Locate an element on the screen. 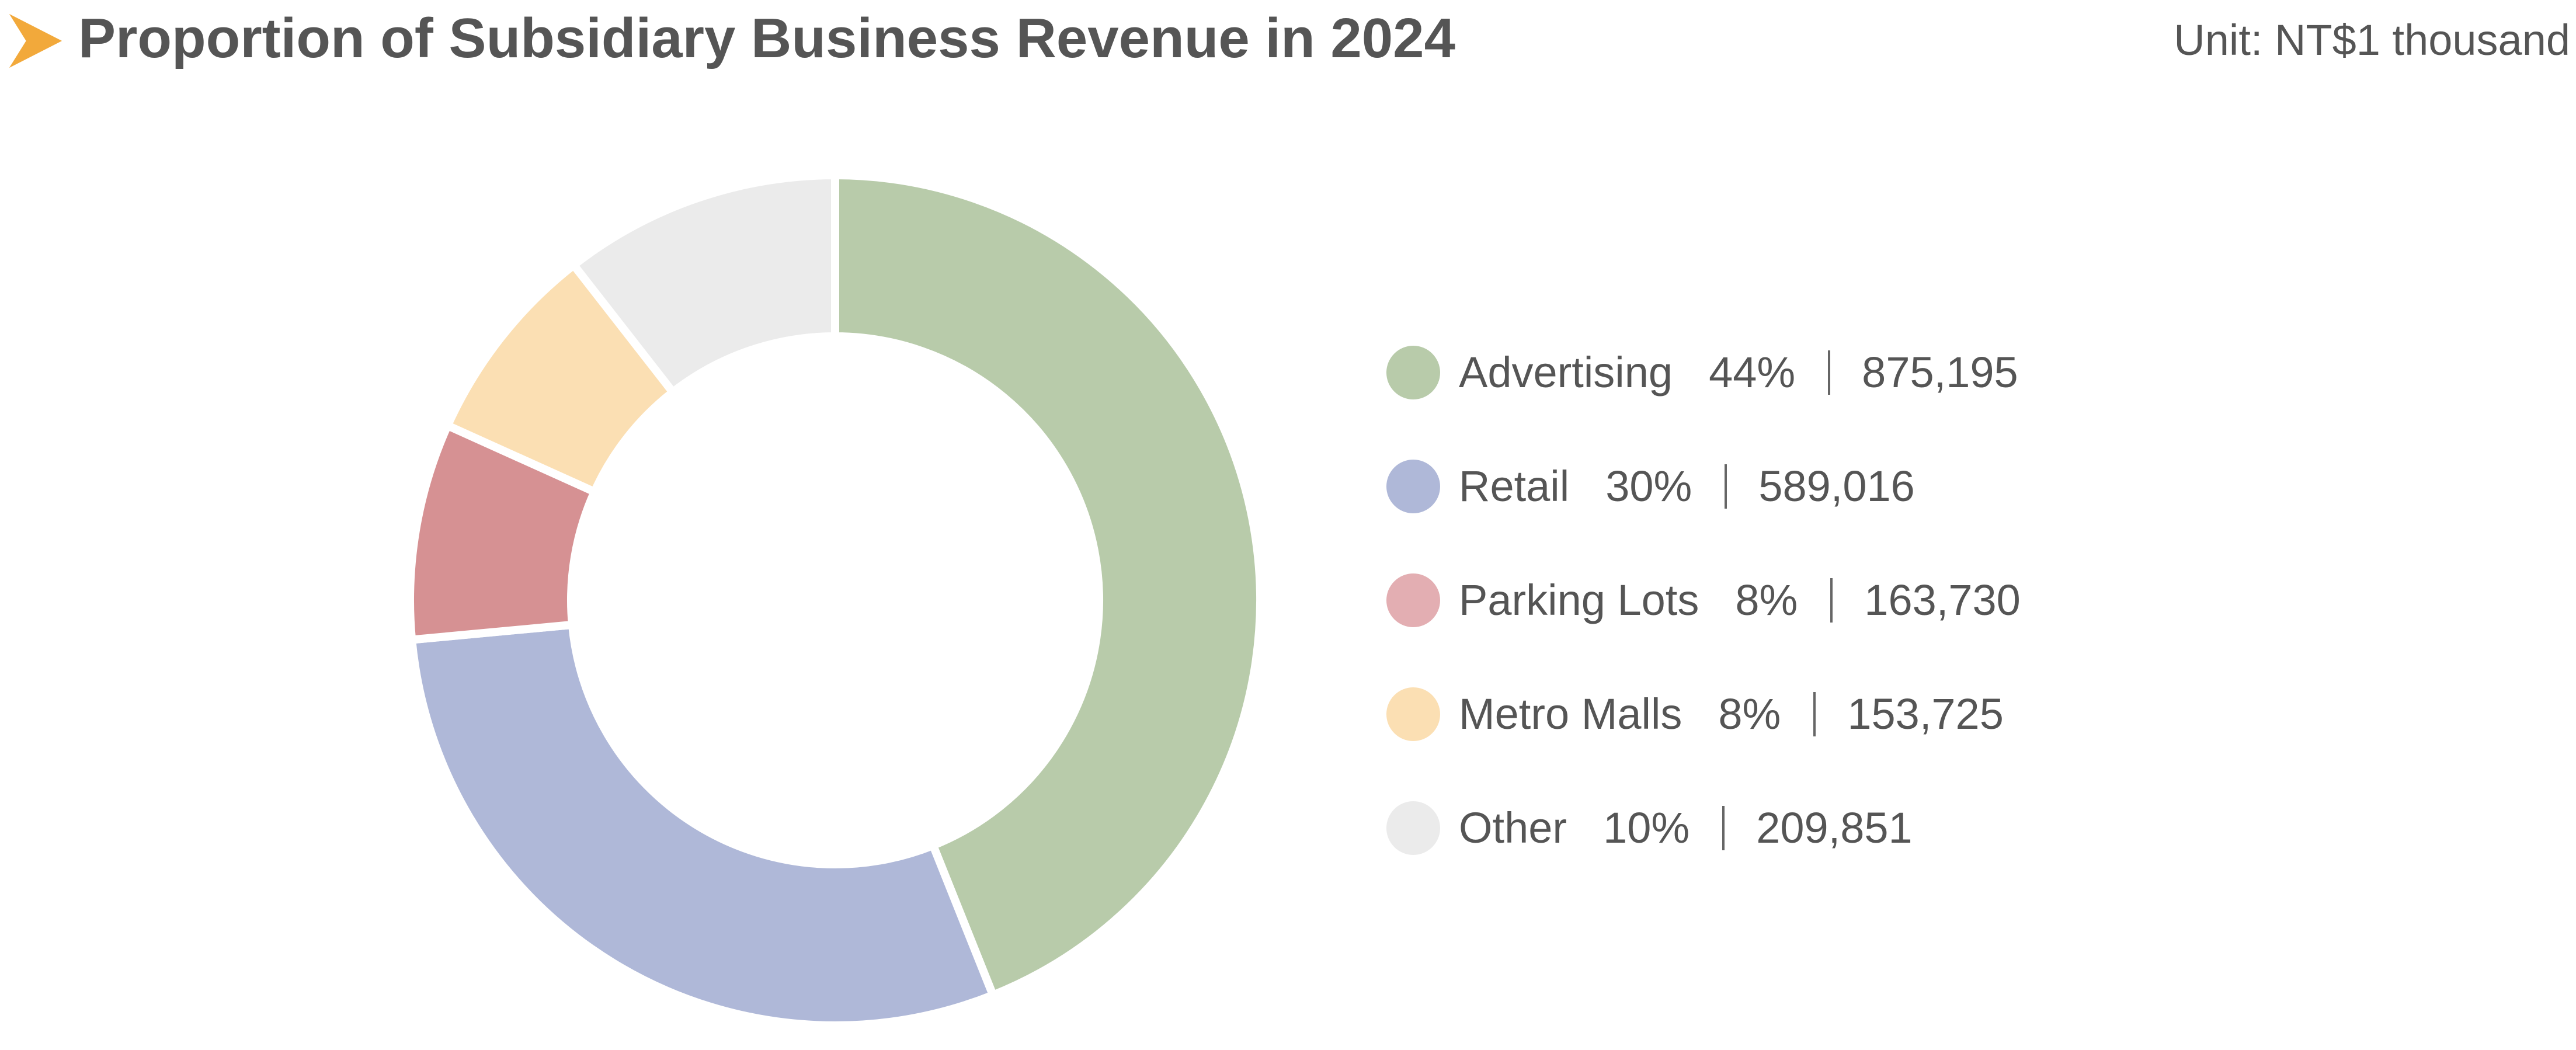 Image resolution: width=2576 pixels, height=1050 pixels. legend-item-advertising: Advertising 44% 875,195 is located at coordinates (1704, 372).